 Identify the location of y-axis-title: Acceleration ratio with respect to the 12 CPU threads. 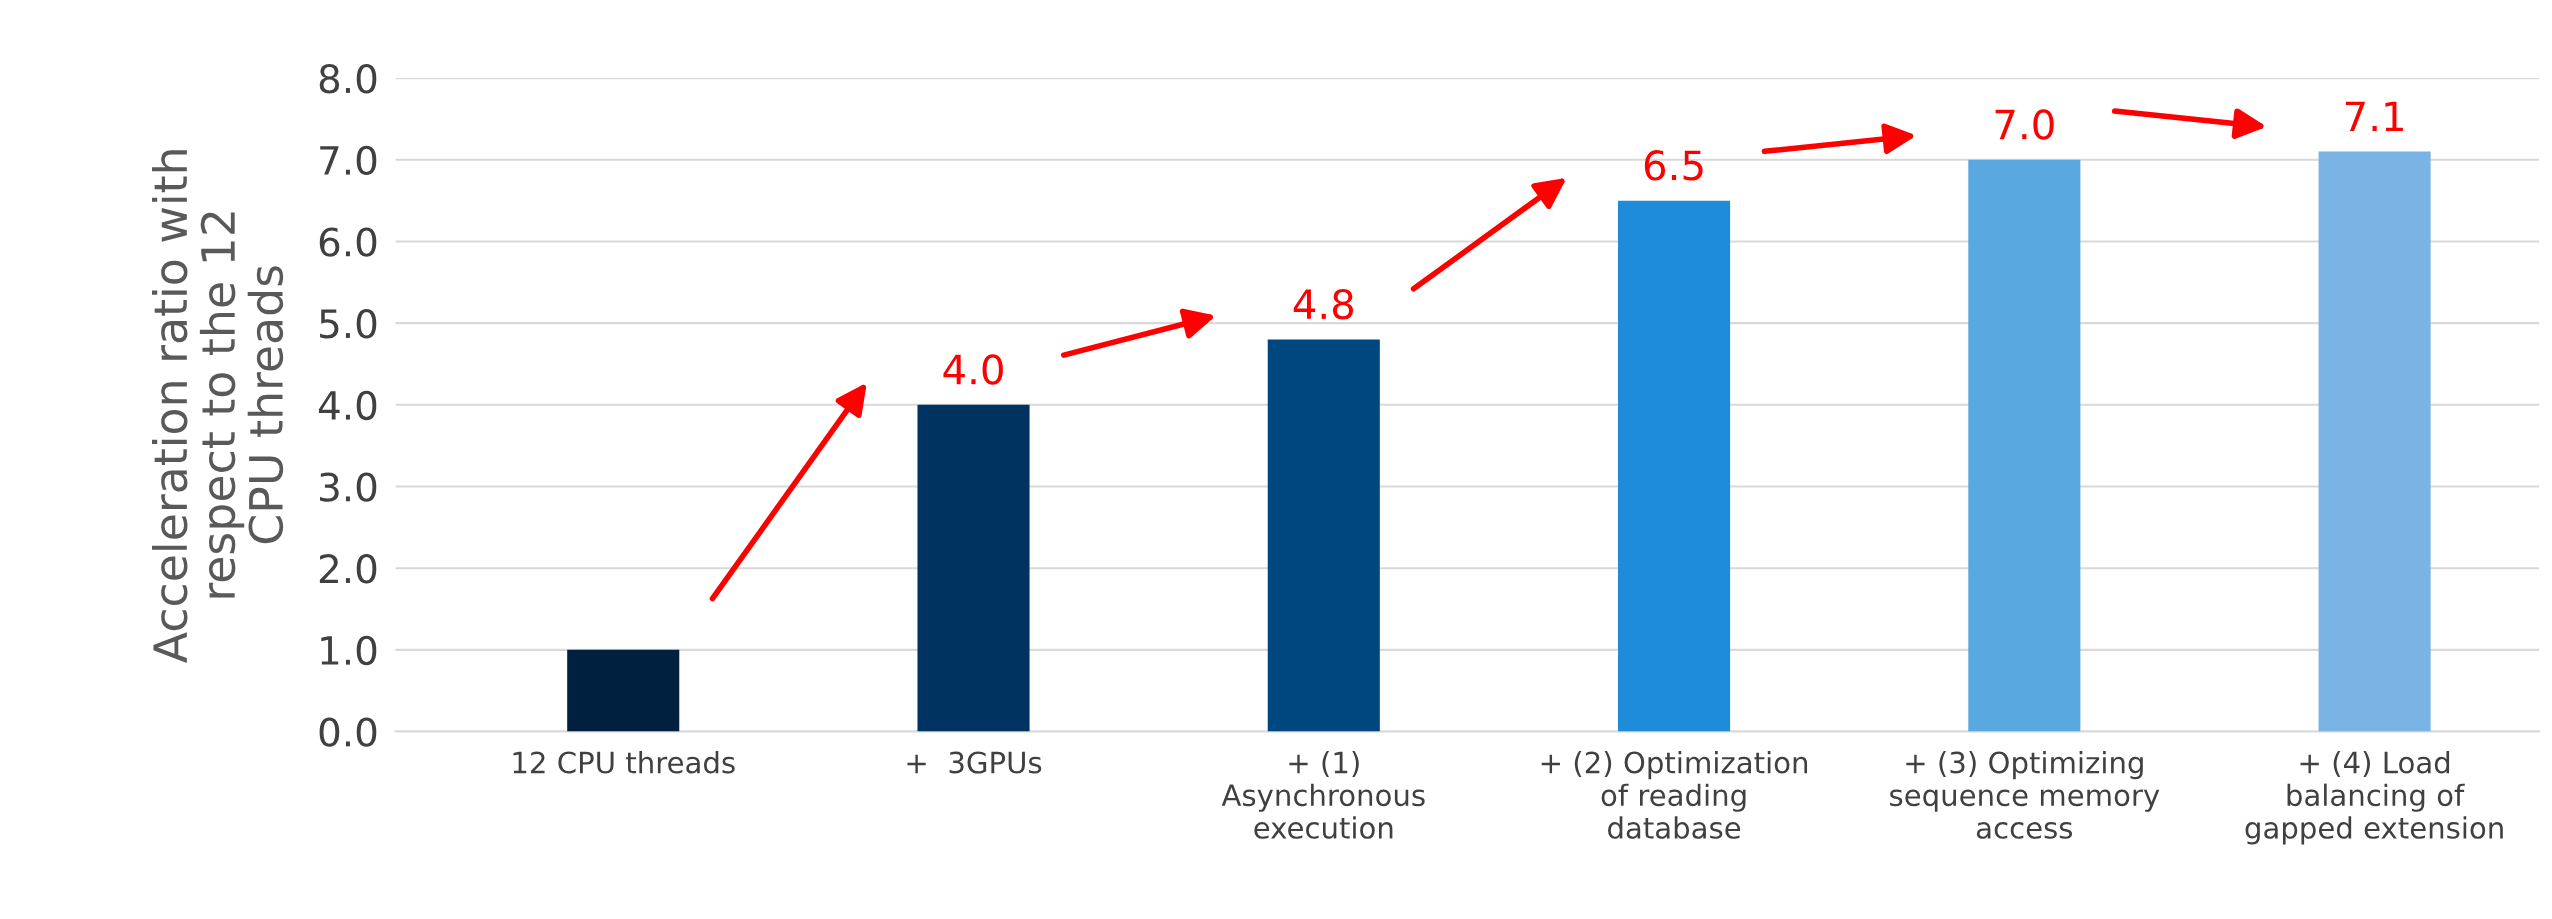
(218, 406).